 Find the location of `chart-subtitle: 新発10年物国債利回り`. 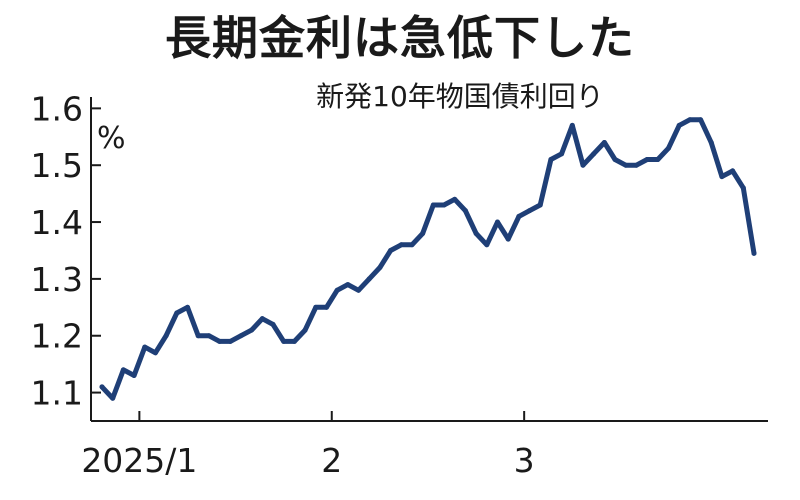

chart-subtitle: 新発10年物国債利回り is located at coordinates (460, 96).